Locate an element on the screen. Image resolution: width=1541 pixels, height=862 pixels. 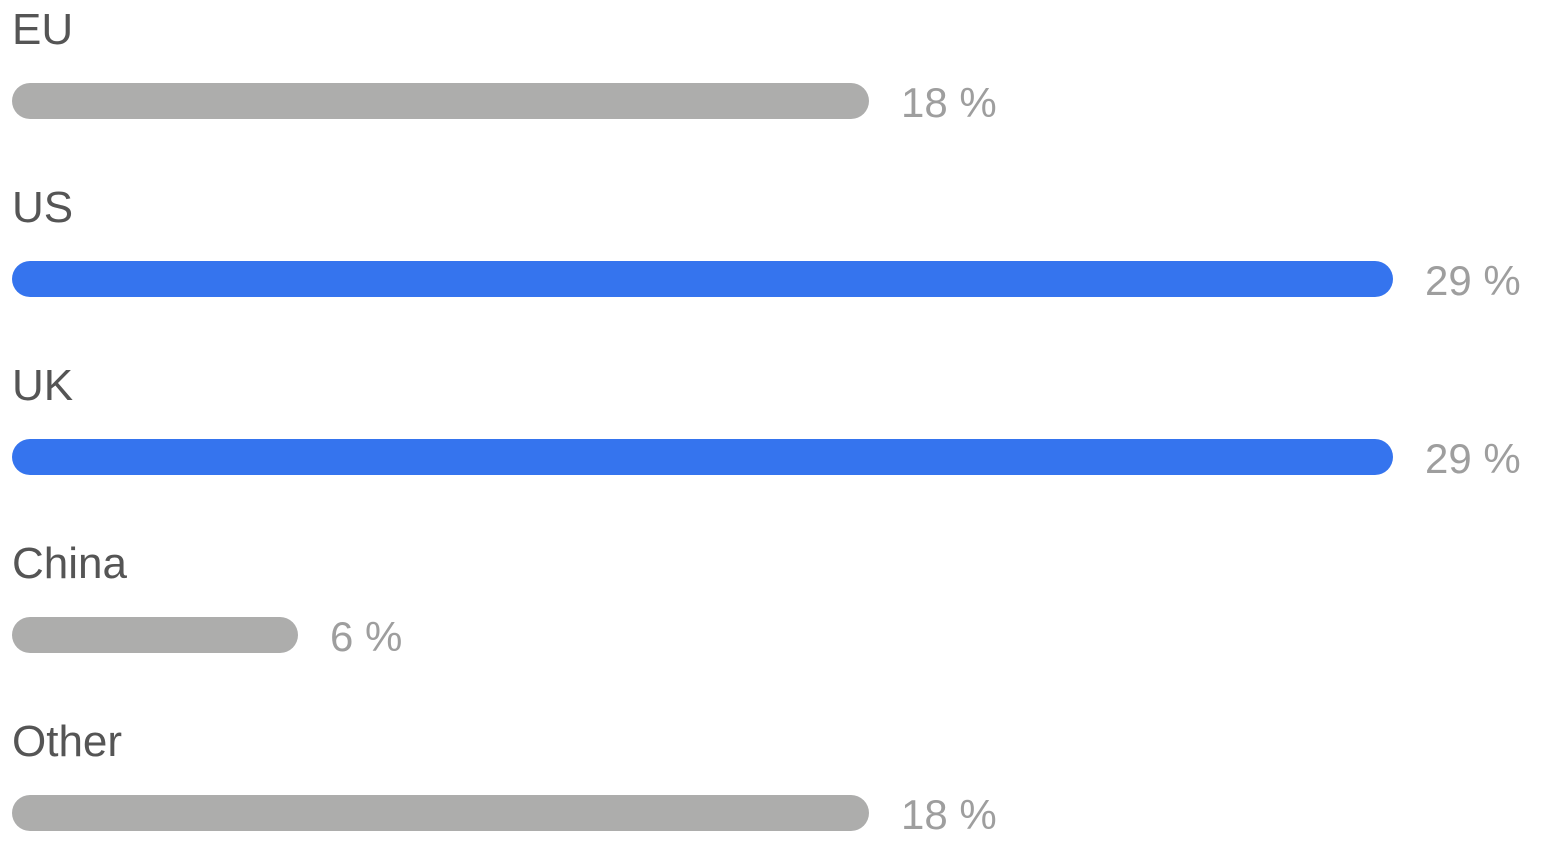
category-label: EU is located at coordinates (43, 29).